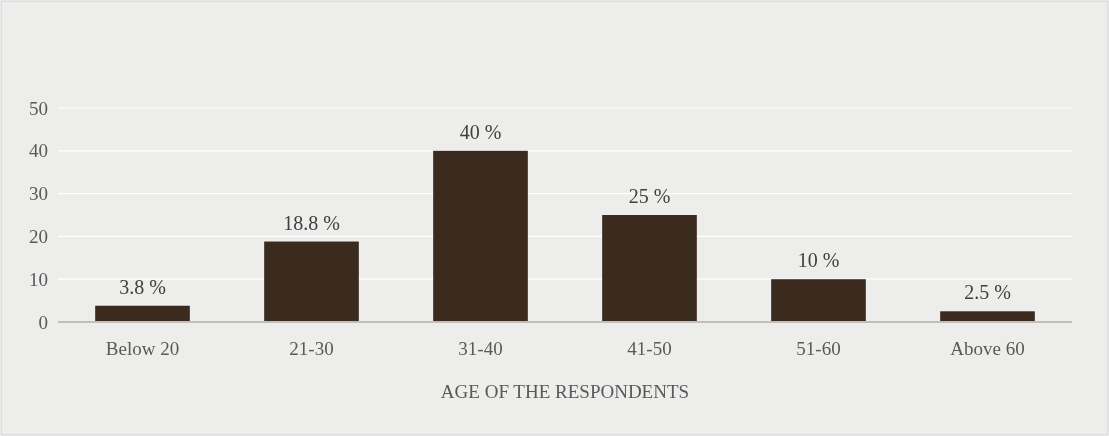  I want to click on data-label: 18.8 %, so click(311, 222).